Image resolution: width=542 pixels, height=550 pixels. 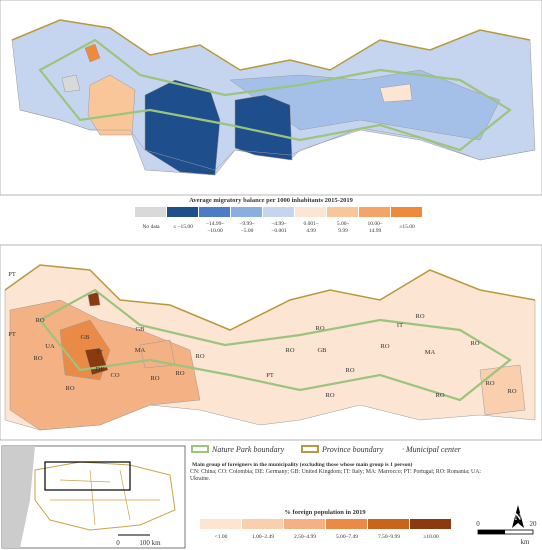 I want to click on inset-map: 0 100 km, so click(x=93, y=497).